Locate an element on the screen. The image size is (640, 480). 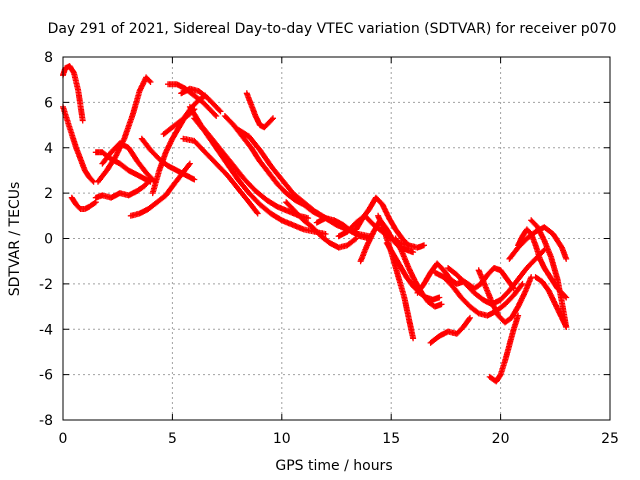
y-axis-label: SDTVAR / TECUs is located at coordinates (15, 239).